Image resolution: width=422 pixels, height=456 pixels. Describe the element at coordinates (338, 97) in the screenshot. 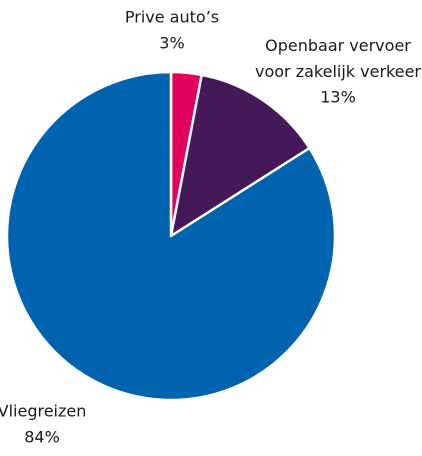

I see `slice-value-label: 13%` at that location.